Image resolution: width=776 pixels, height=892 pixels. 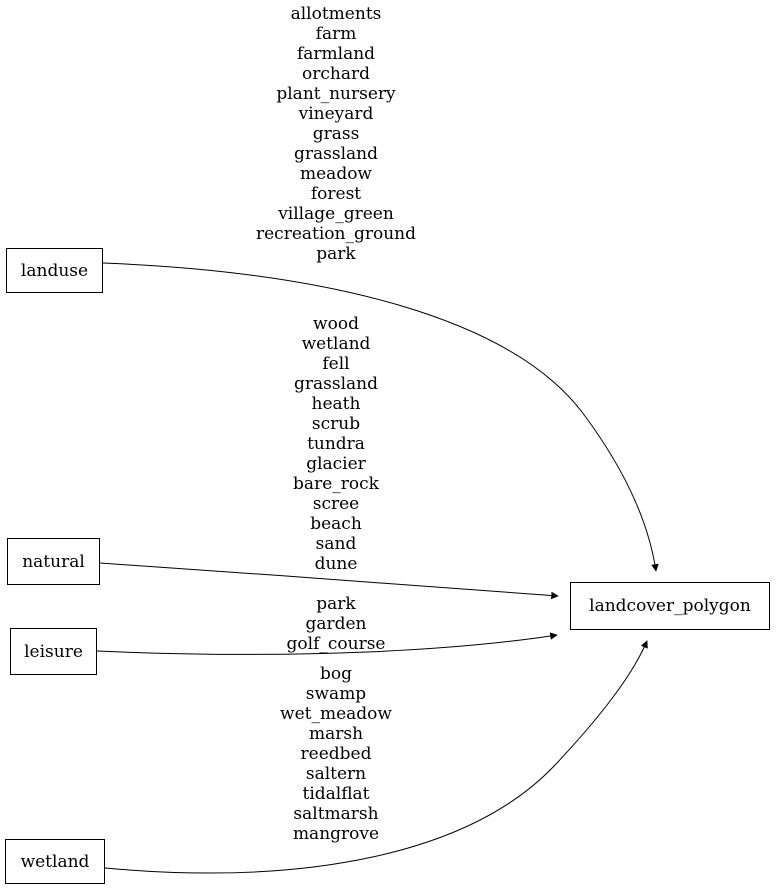 What do you see at coordinates (336, 624) in the screenshot?
I see `edge-label-leisure-values: park garden golf_course` at bounding box center [336, 624].